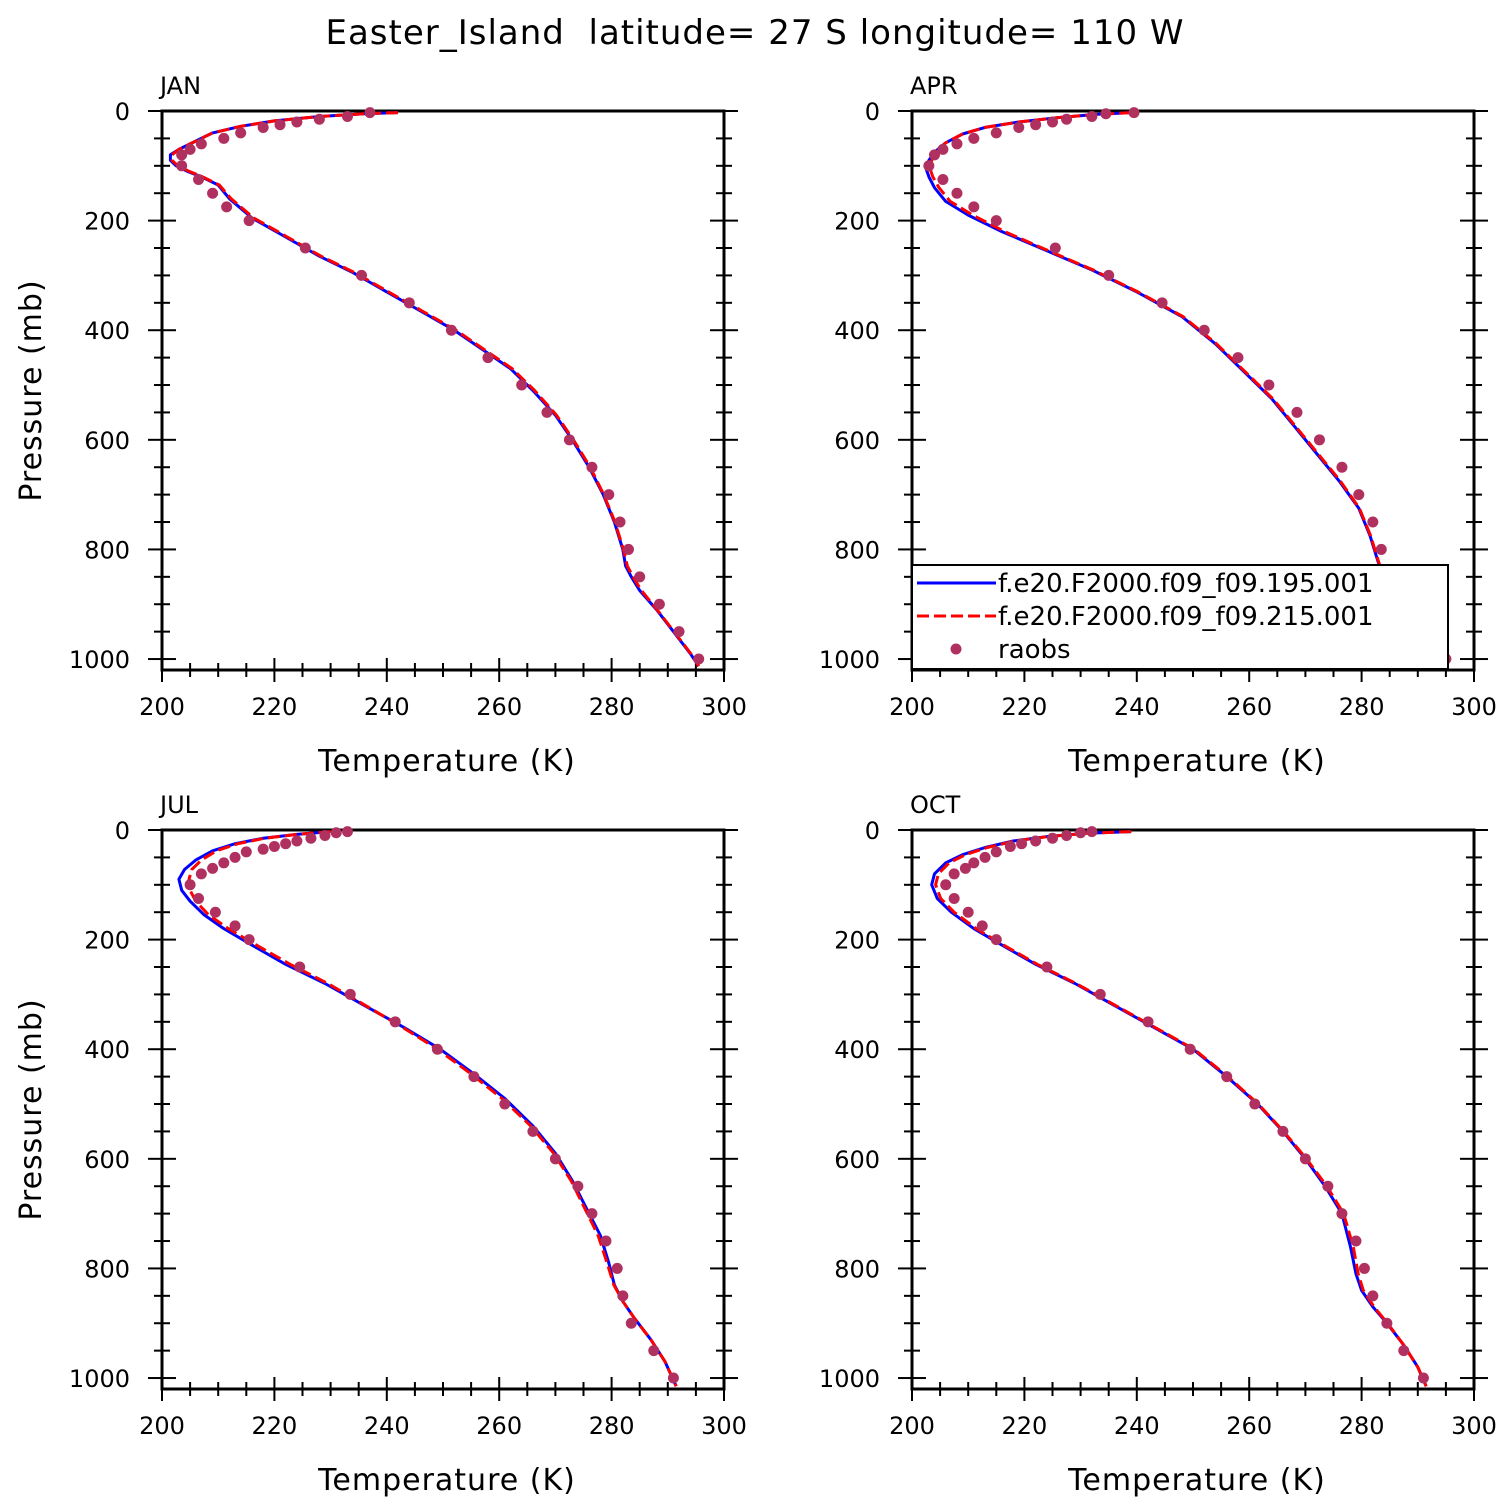 This screenshot has width=1510, height=1510. I want to click on x-tick-label: 280, so click(1362, 1426).